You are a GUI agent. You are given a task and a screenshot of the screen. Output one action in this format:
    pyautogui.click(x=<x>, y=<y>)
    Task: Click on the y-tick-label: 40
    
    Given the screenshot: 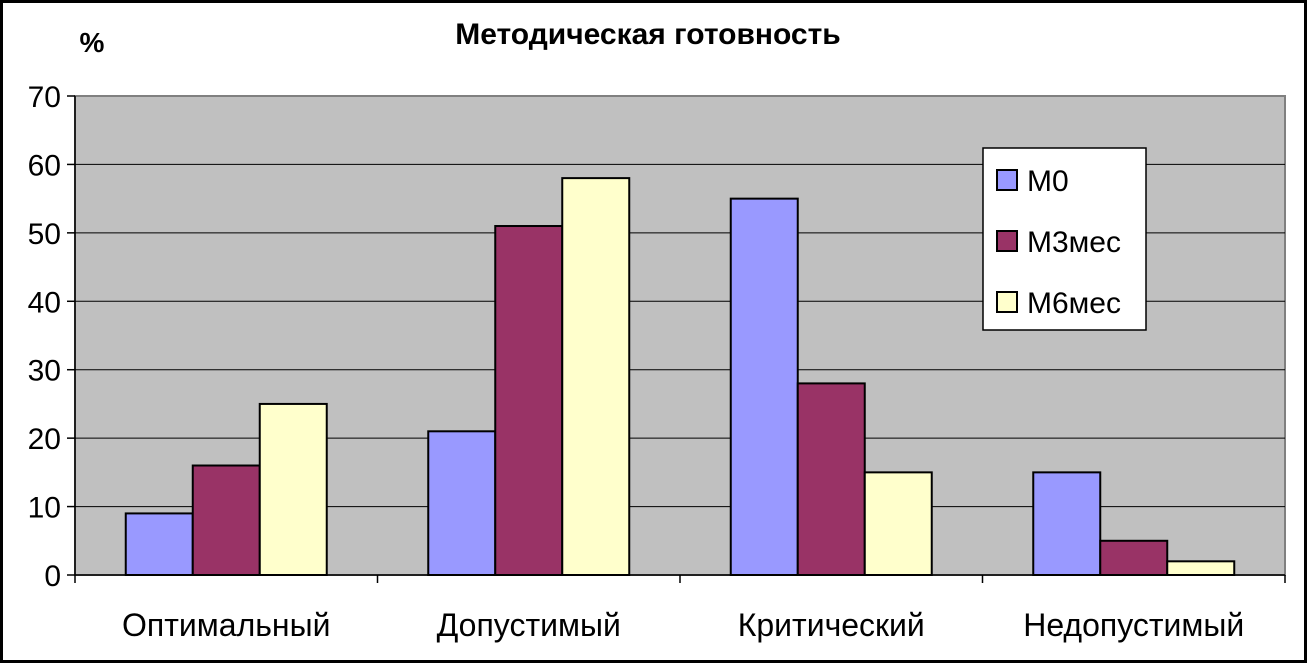 What is the action you would take?
    pyautogui.click(x=44, y=302)
    